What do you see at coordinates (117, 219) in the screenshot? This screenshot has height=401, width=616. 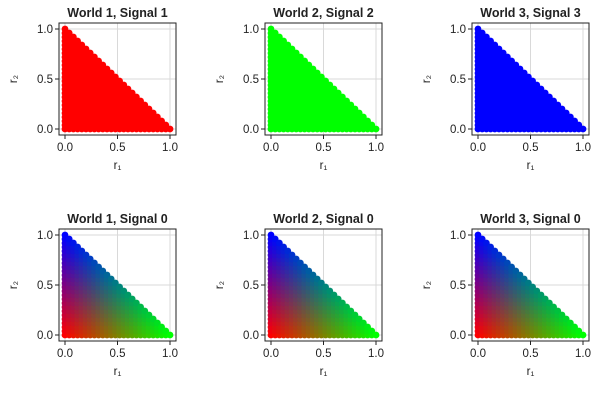 I see `chart-title: World 1, Signal 0` at bounding box center [117, 219].